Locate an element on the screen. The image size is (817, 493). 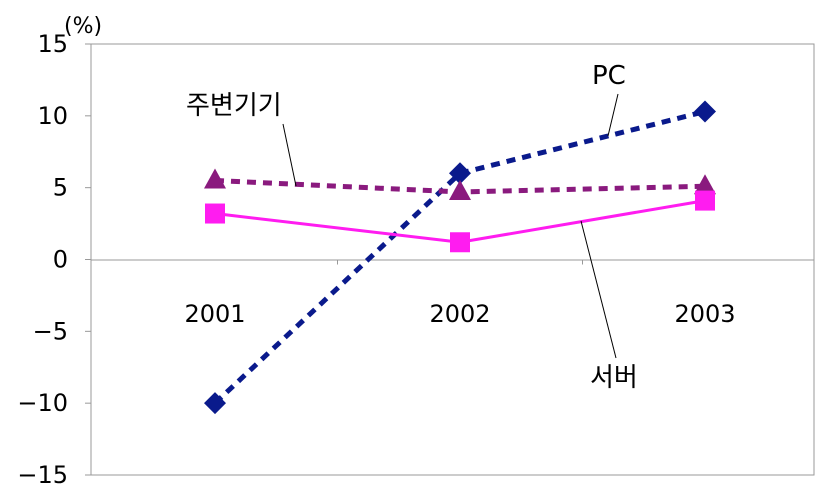
callout-peripheral: 주변기기 is located at coordinates (241, 139).